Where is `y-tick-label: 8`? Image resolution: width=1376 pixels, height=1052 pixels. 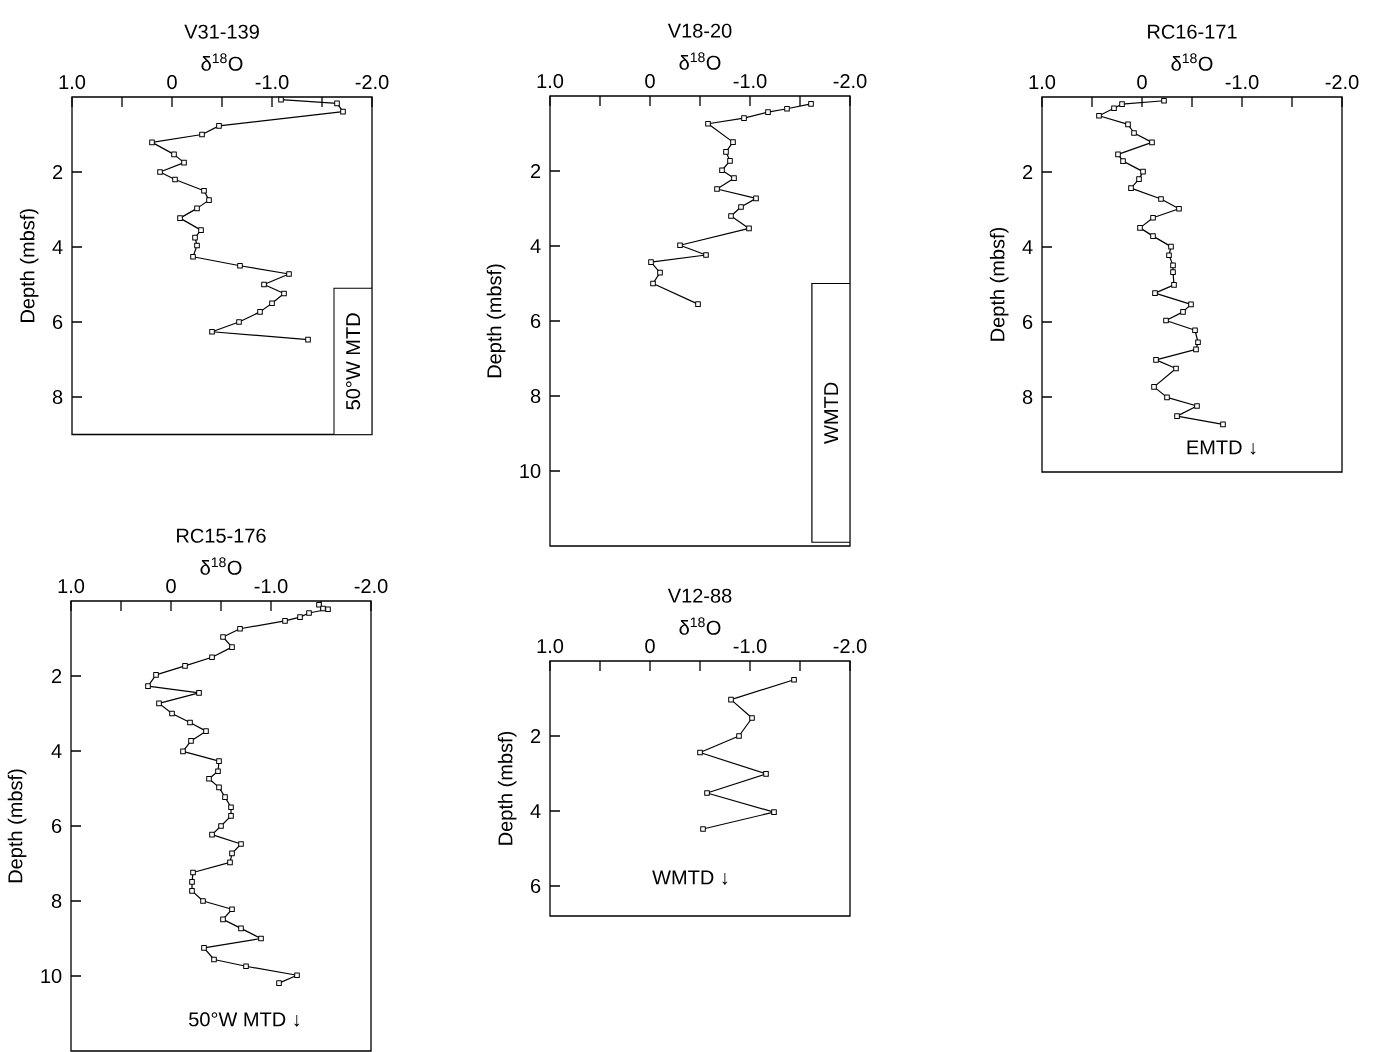
y-tick-label: 8 is located at coordinates (56, 901).